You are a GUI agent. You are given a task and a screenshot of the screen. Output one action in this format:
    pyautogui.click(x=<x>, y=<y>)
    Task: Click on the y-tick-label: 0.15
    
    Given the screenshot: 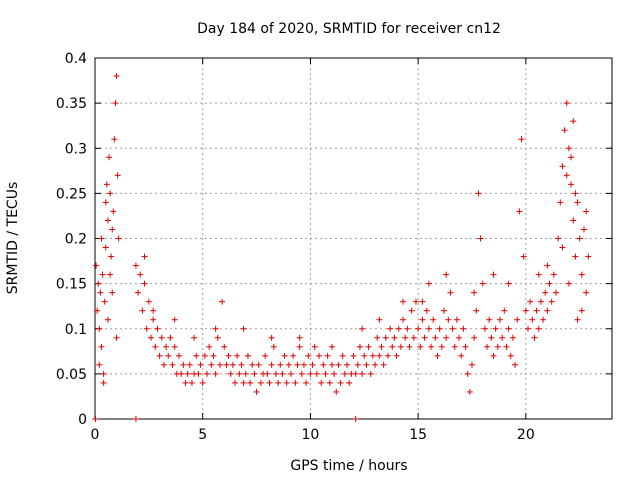 What is the action you would take?
    pyautogui.click(x=71, y=285)
    